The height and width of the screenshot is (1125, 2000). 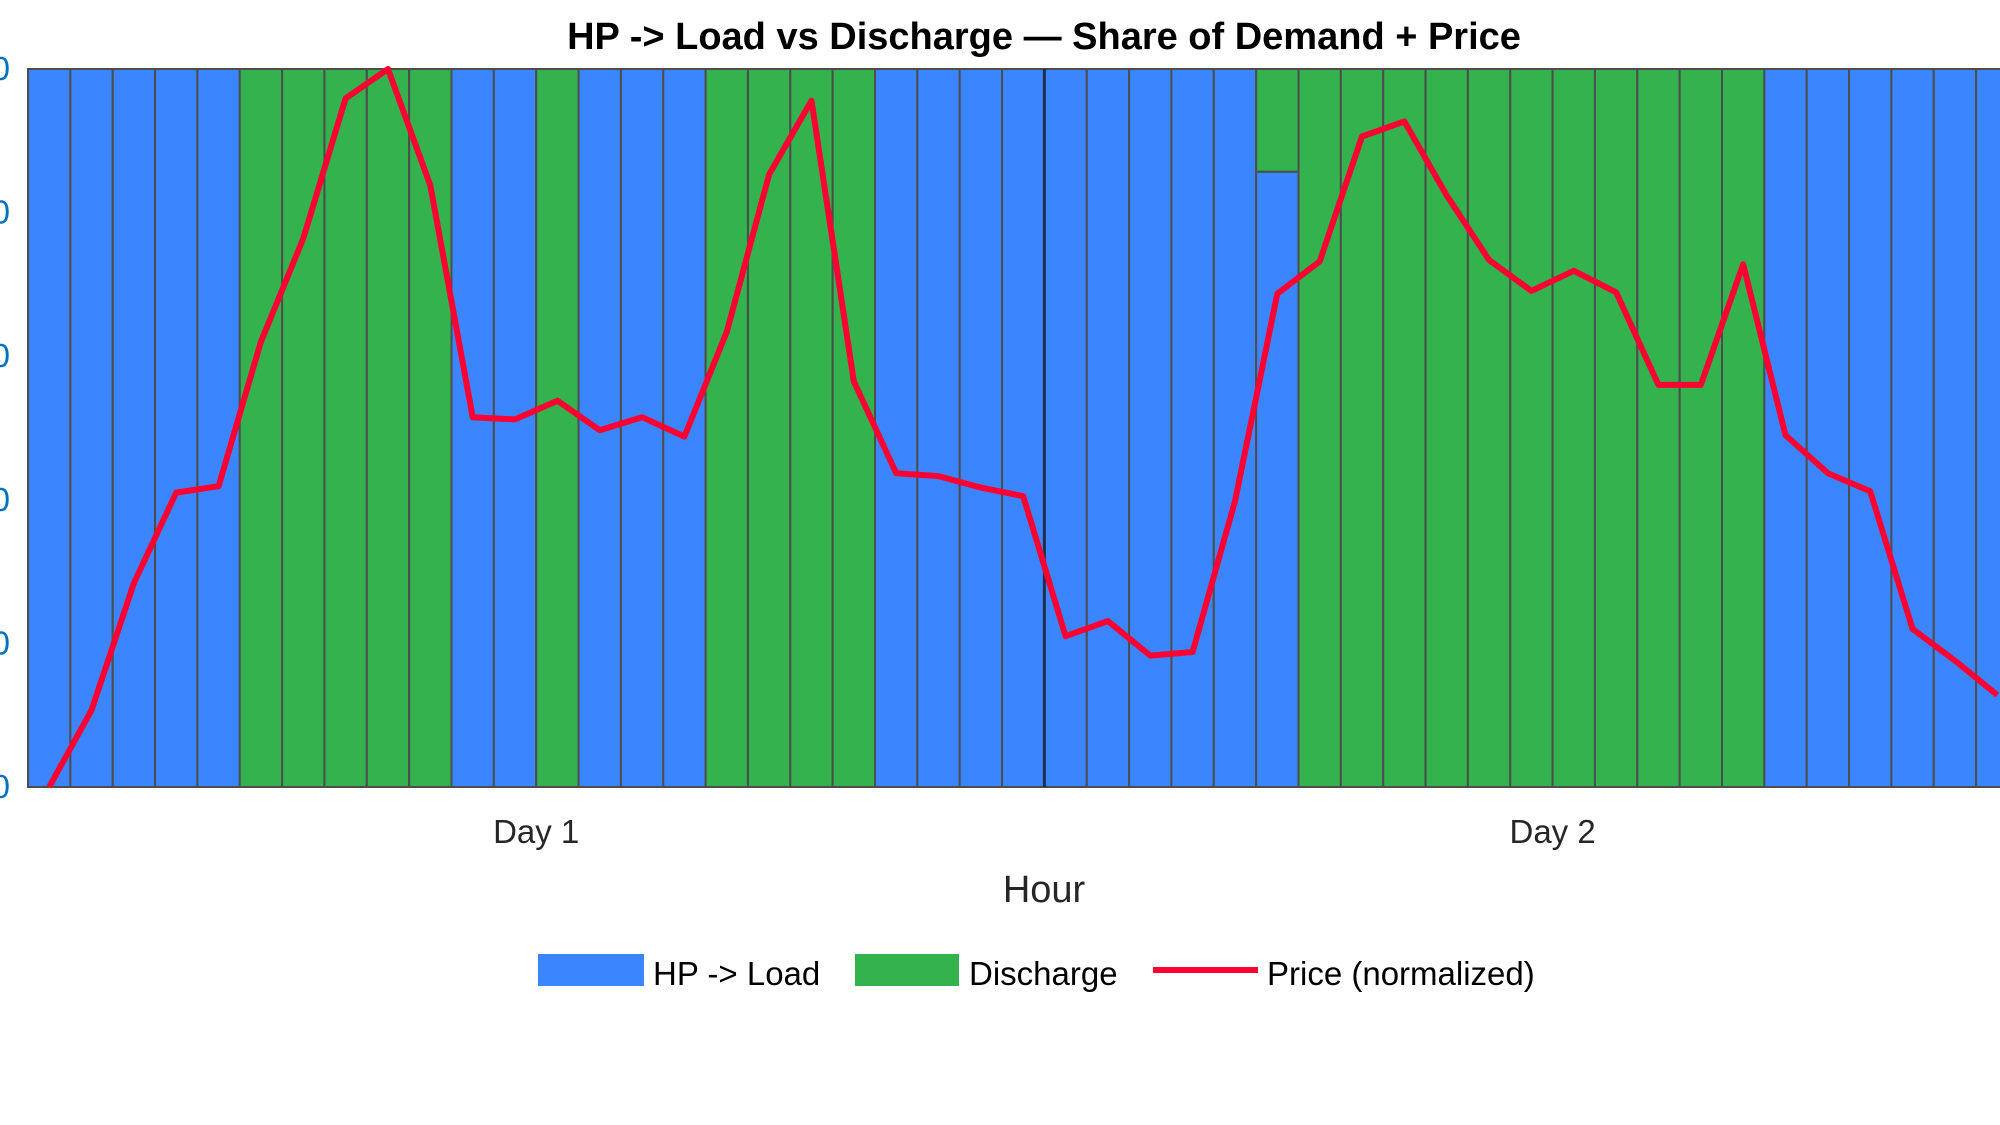 I want to click on y-tick-label: 0, so click(x=5, y=786).